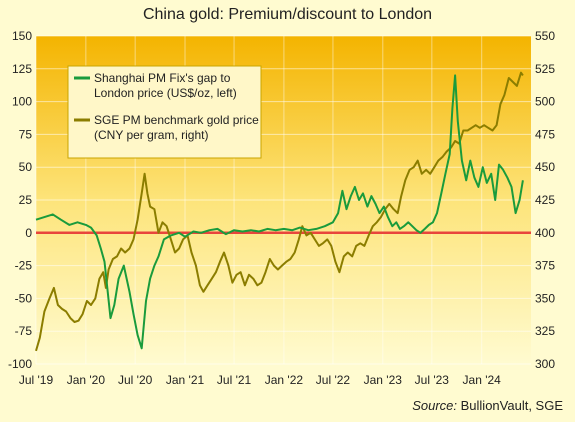  Describe the element at coordinates (22, 102) in the screenshot. I see `left-tick-label: 100` at that location.